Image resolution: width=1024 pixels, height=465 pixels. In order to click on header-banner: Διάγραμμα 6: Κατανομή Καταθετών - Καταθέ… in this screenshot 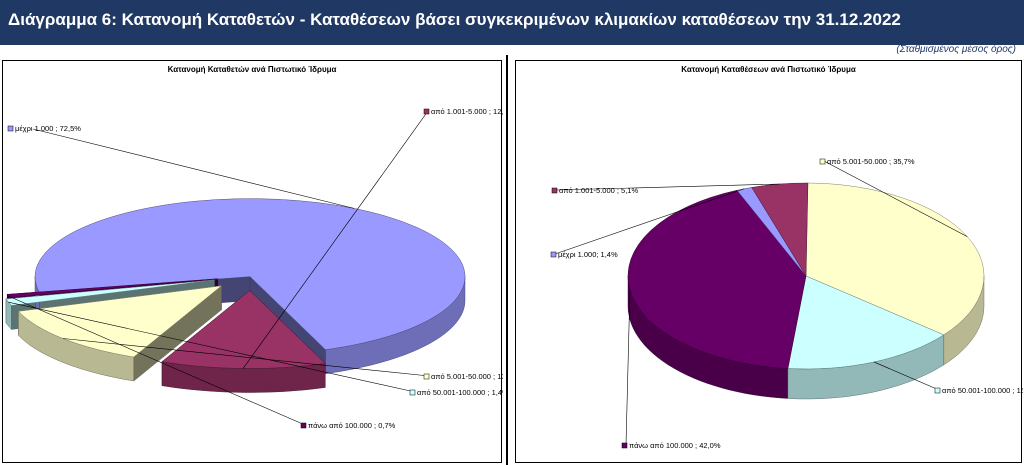, I will do `click(512, 22)`.